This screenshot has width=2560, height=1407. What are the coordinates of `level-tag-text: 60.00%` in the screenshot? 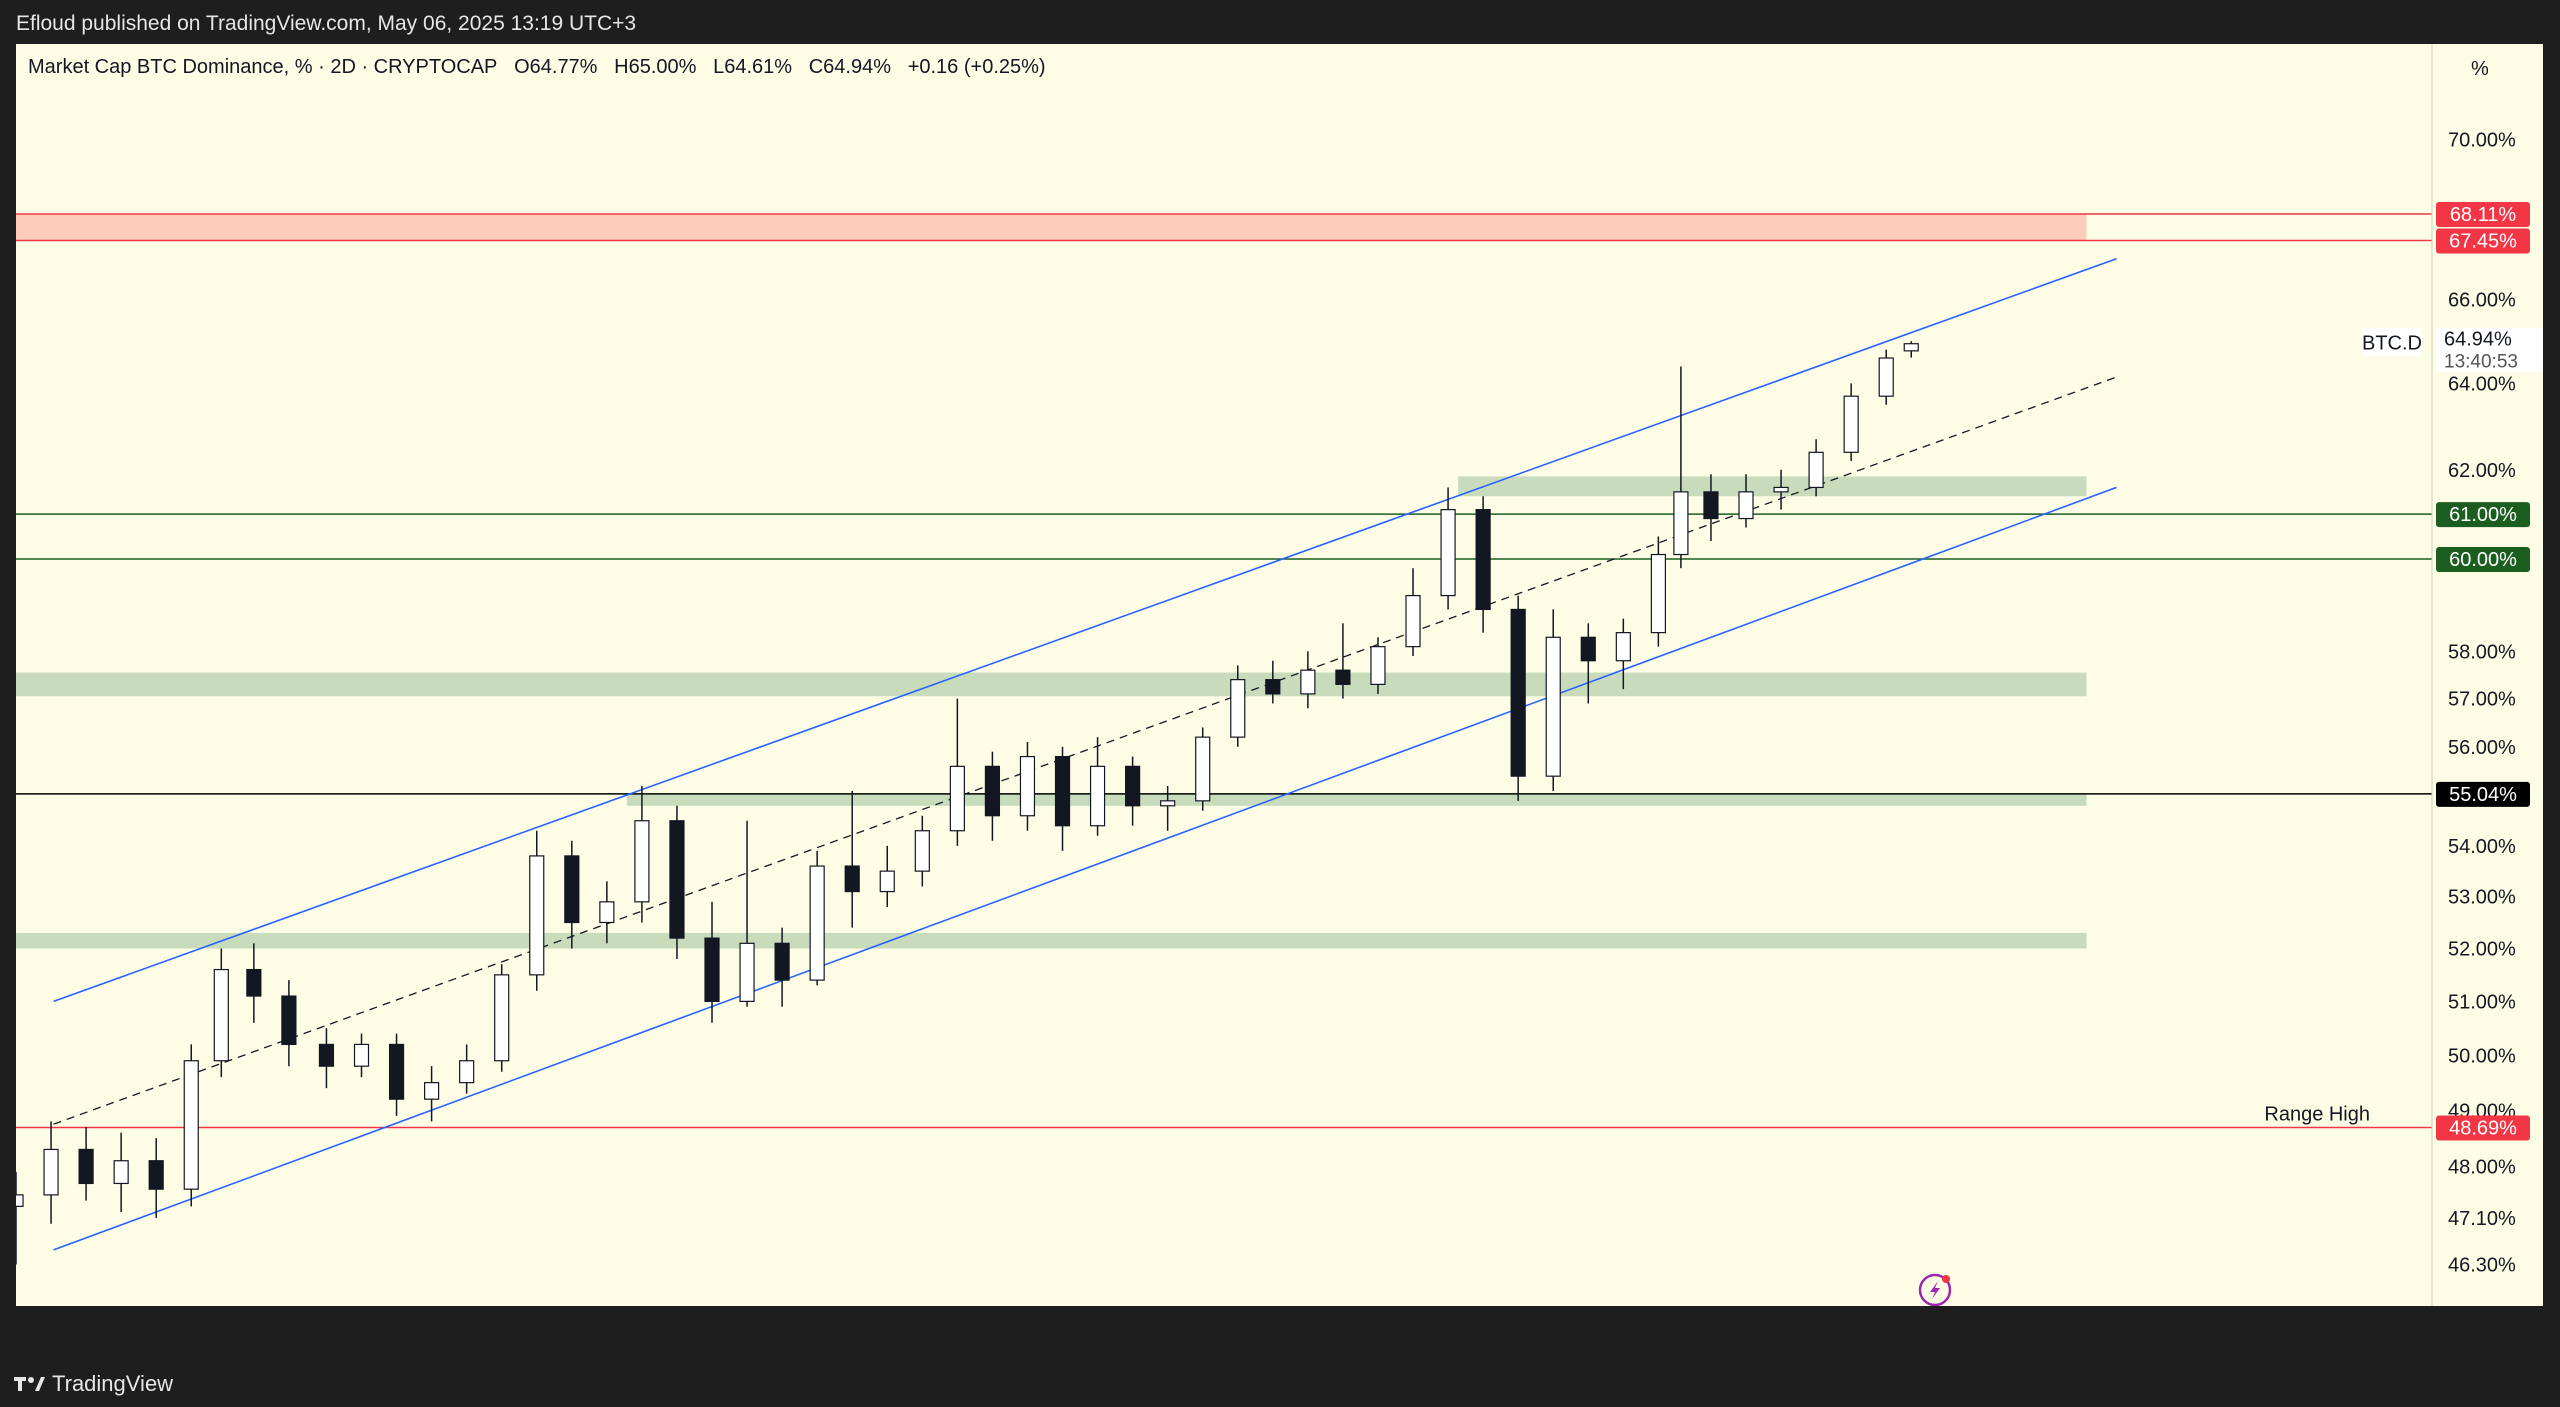 It's located at (2483, 560).